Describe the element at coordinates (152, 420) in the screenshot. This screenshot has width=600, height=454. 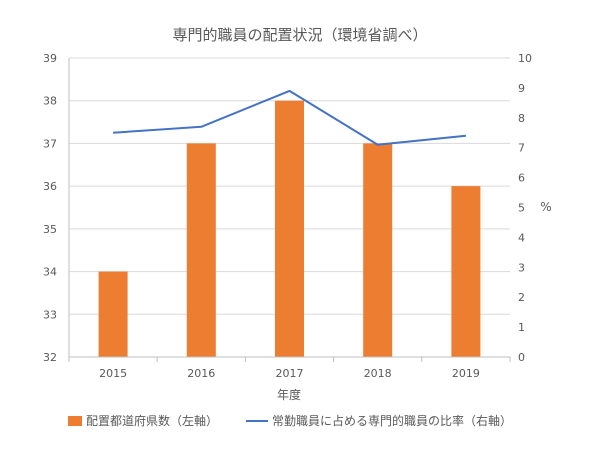
I see `legend-label-bar: 配置都道府県数（左軸）` at that location.